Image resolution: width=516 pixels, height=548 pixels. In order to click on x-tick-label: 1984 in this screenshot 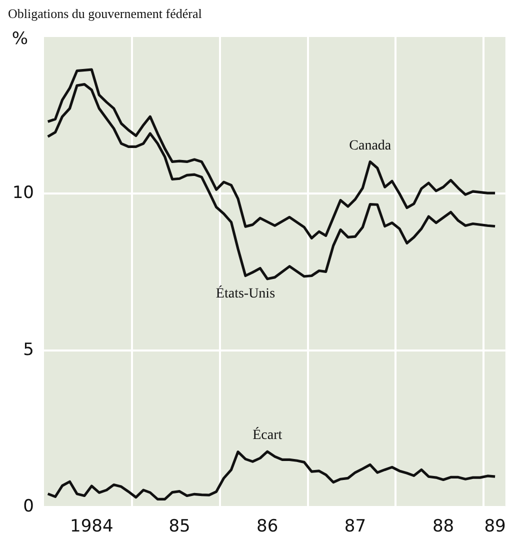, I will do `click(92, 526)`.